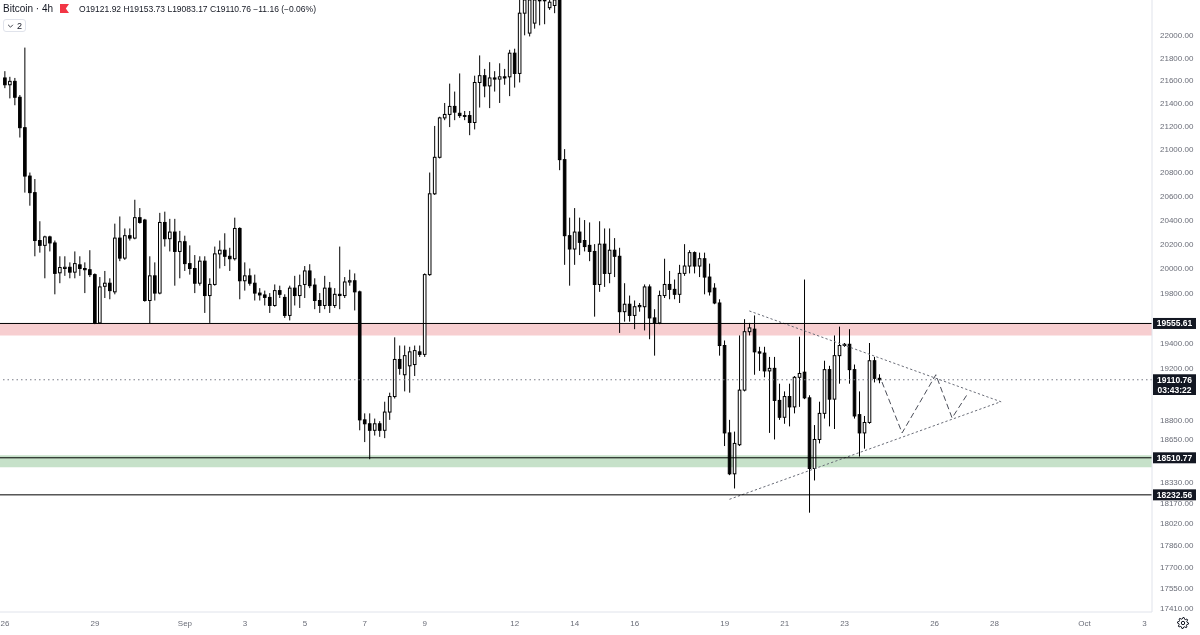 This screenshot has height=635, width=1200. What do you see at coordinates (1177, 589) in the screenshot?
I see `y-tick-label: 17550.00` at bounding box center [1177, 589].